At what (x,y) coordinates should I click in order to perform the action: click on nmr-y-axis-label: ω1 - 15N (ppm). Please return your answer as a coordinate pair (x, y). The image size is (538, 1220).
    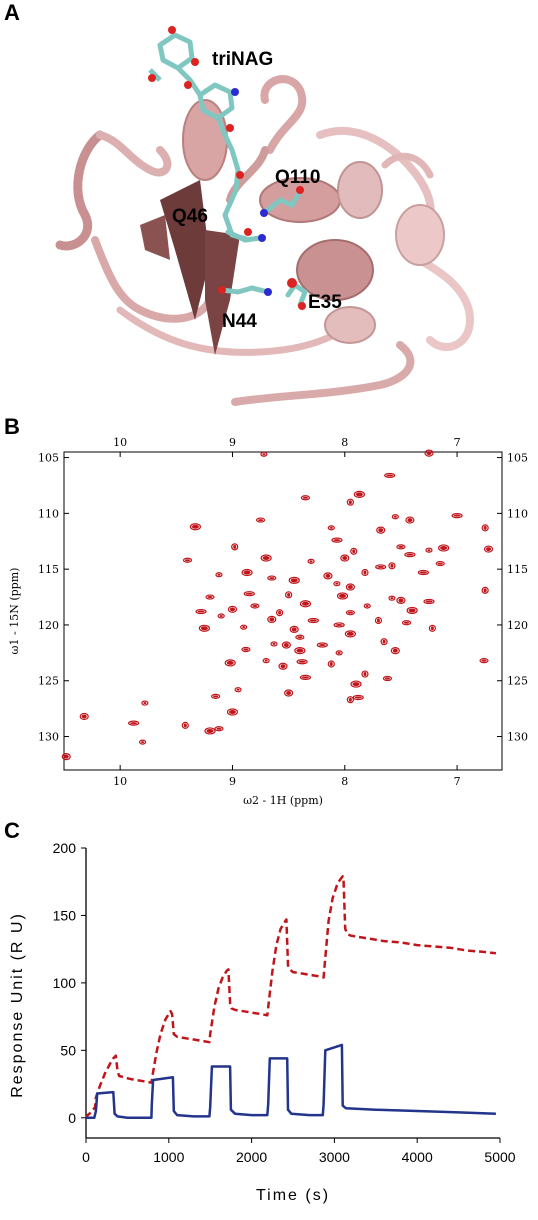
    Looking at the image, I should click on (14, 611).